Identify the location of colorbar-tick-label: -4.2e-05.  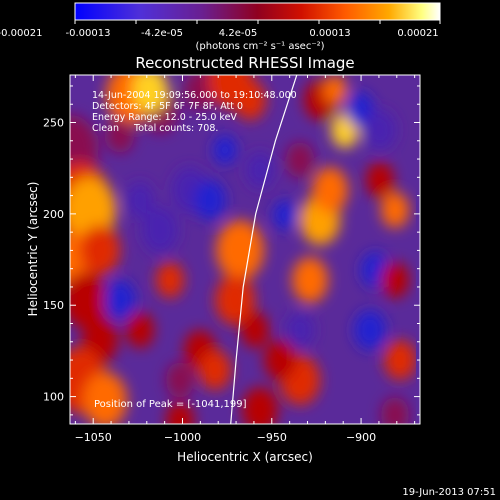
(162, 33).